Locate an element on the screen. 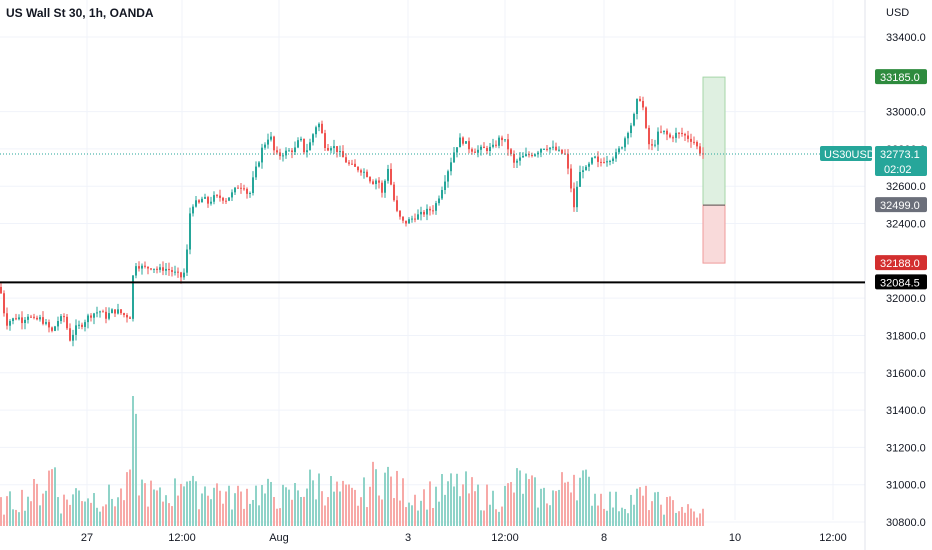 This screenshot has width=932, height=550. time-tick-label: 10 is located at coordinates (735, 538).